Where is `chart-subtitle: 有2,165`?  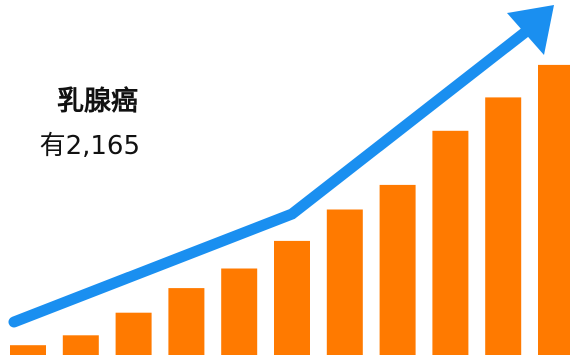
chart-subtitle: 有2,165 is located at coordinates (89, 146).